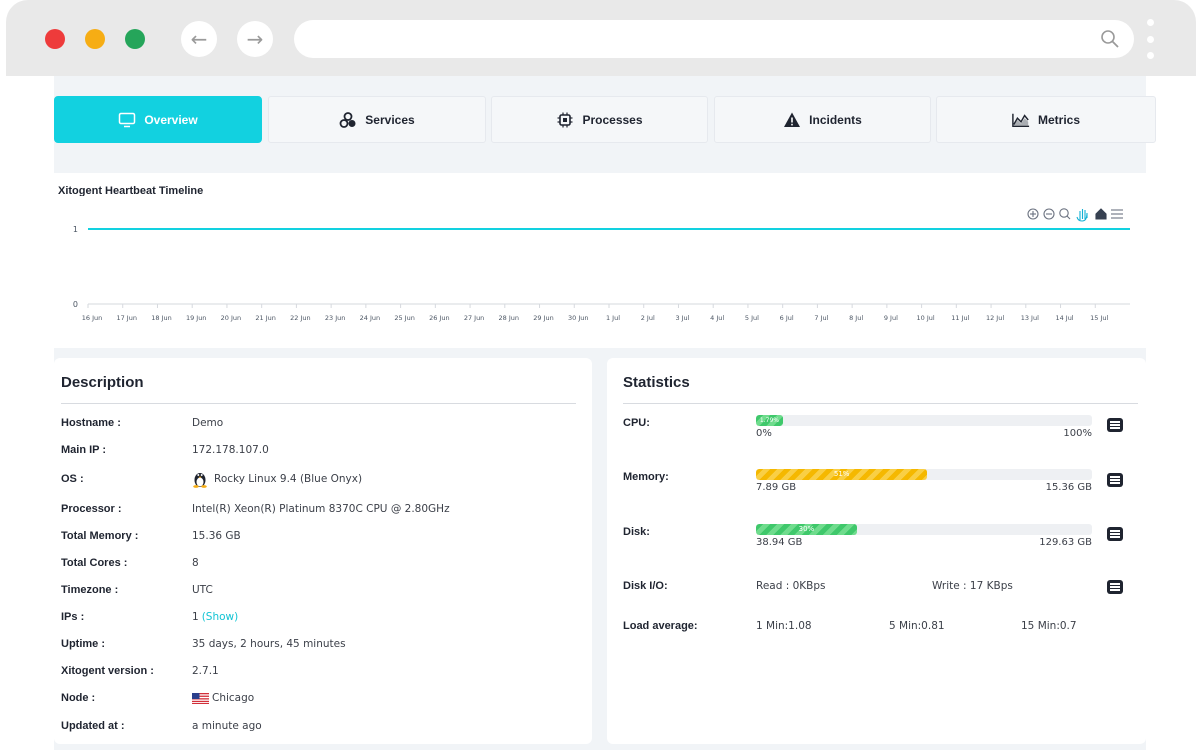 The image size is (1200, 750). I want to click on row-value: 35 days, 2 hours, 45 minutes, so click(269, 644).